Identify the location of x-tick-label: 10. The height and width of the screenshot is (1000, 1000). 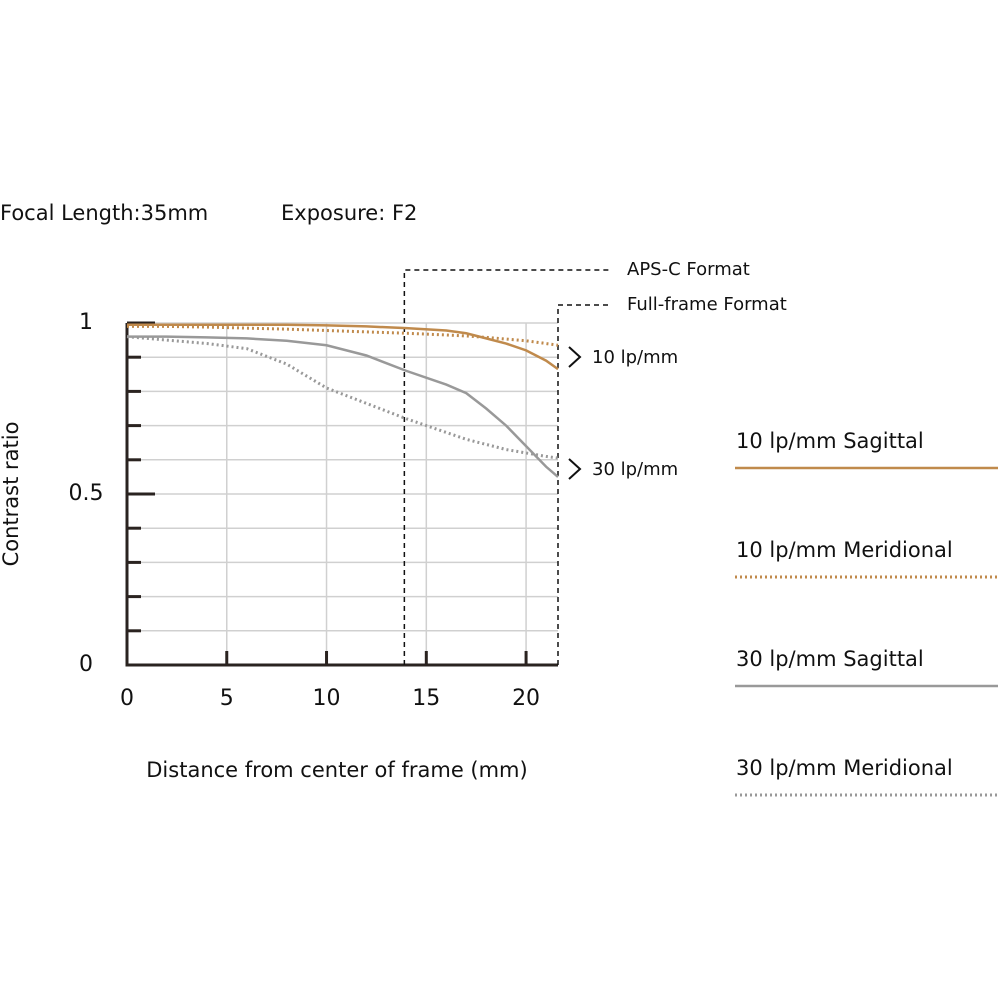
(327, 698).